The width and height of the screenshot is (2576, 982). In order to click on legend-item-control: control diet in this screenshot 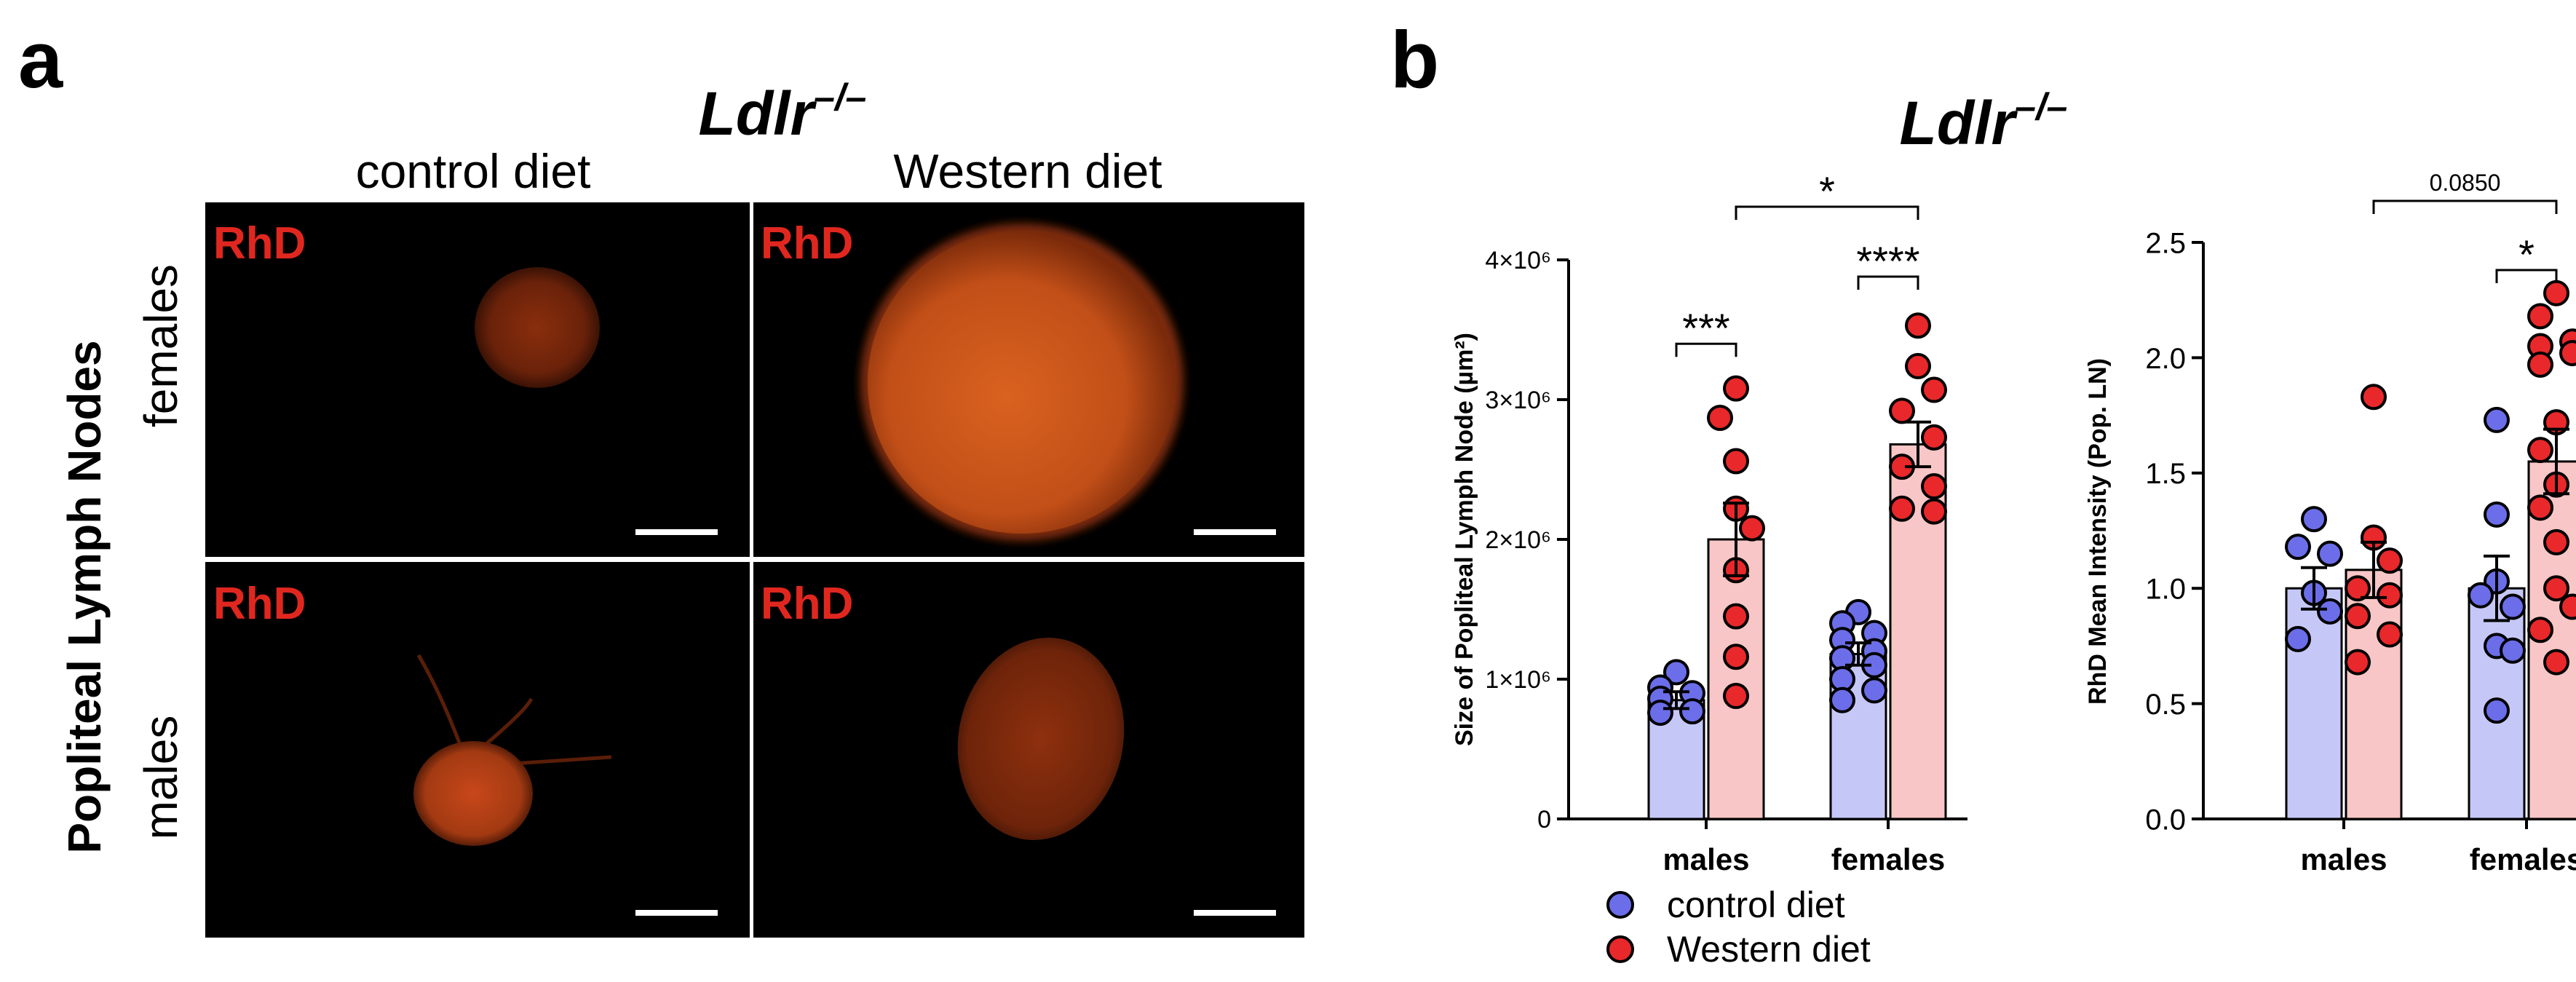, I will do `click(1725, 904)`.